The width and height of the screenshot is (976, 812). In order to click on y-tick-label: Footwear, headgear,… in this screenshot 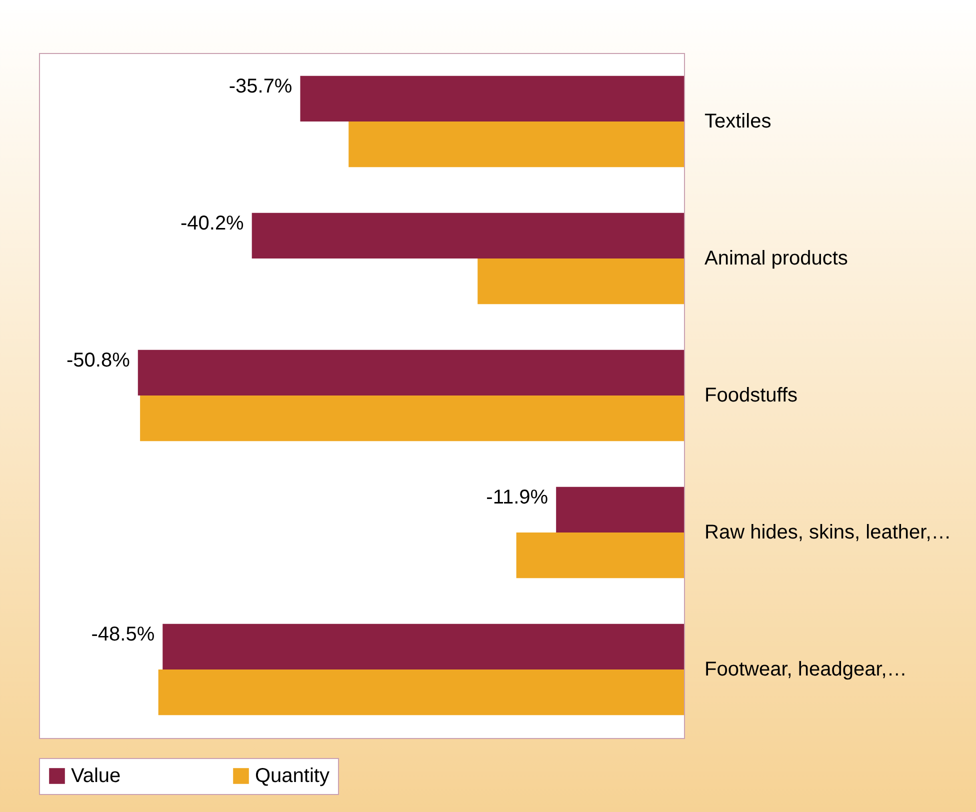, I will do `click(805, 669)`.